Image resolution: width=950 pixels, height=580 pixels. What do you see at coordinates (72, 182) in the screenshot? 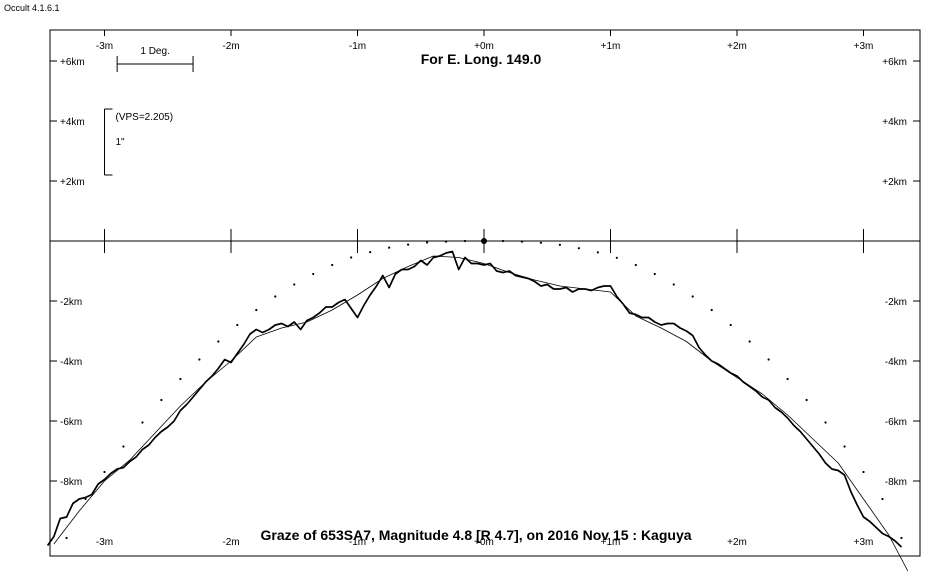
I see `y-tick-label-left: +2km` at bounding box center [72, 182].